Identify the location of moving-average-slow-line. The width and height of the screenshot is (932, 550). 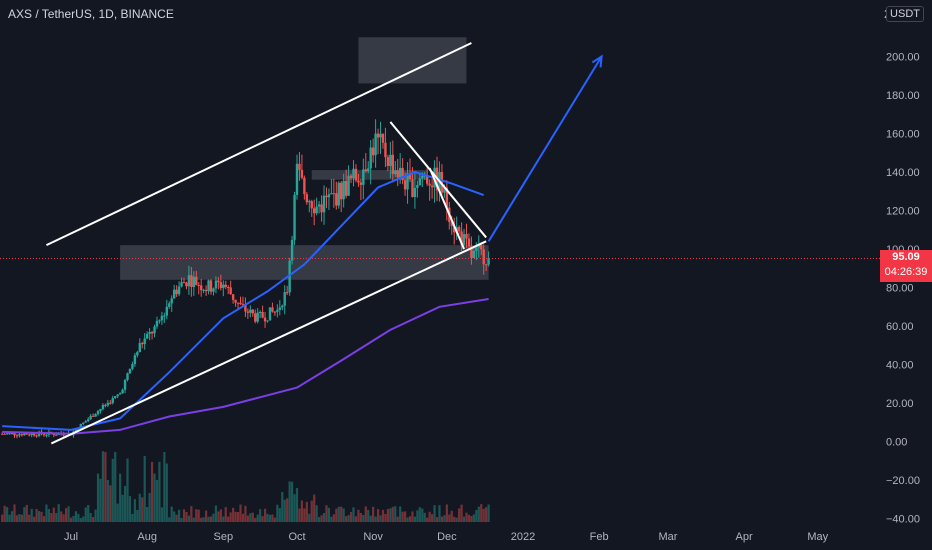
(245, 366).